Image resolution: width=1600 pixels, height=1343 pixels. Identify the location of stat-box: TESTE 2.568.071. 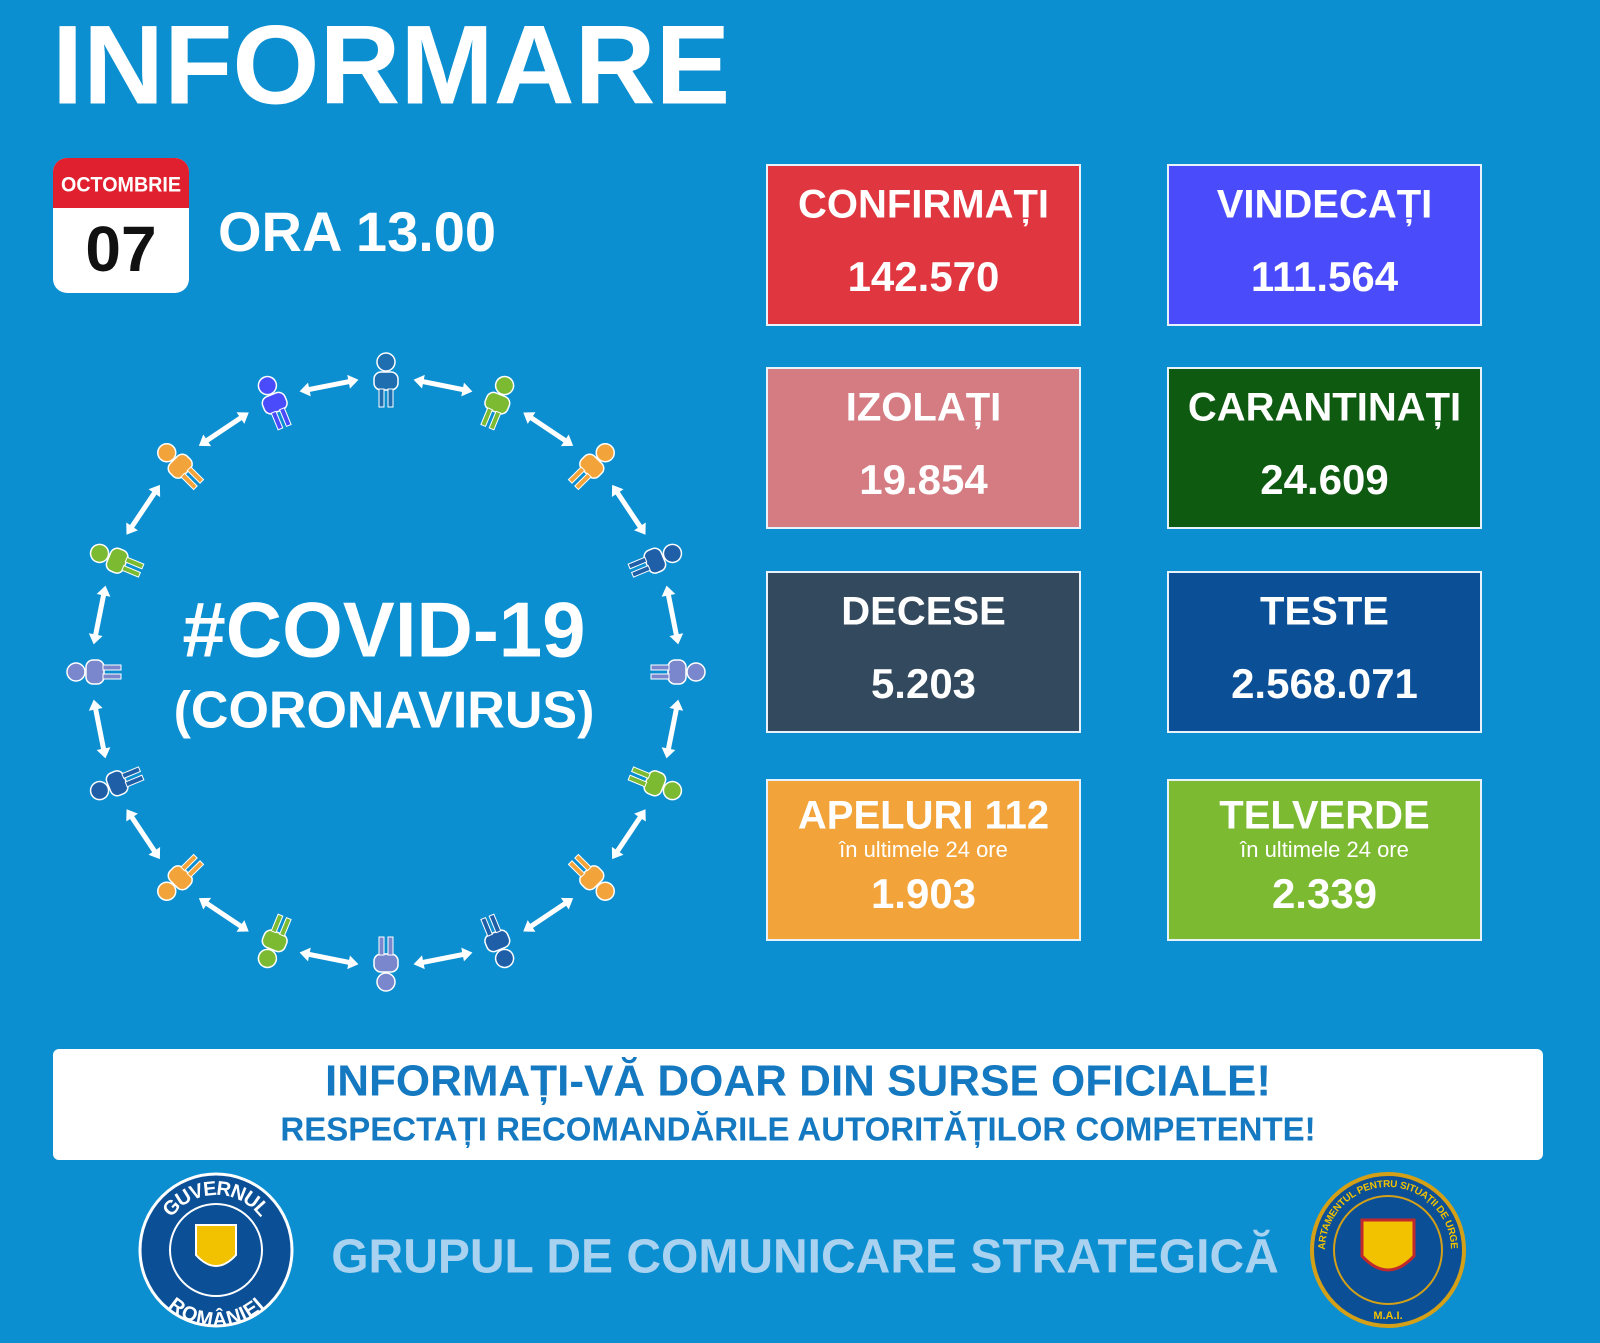
(1324, 652).